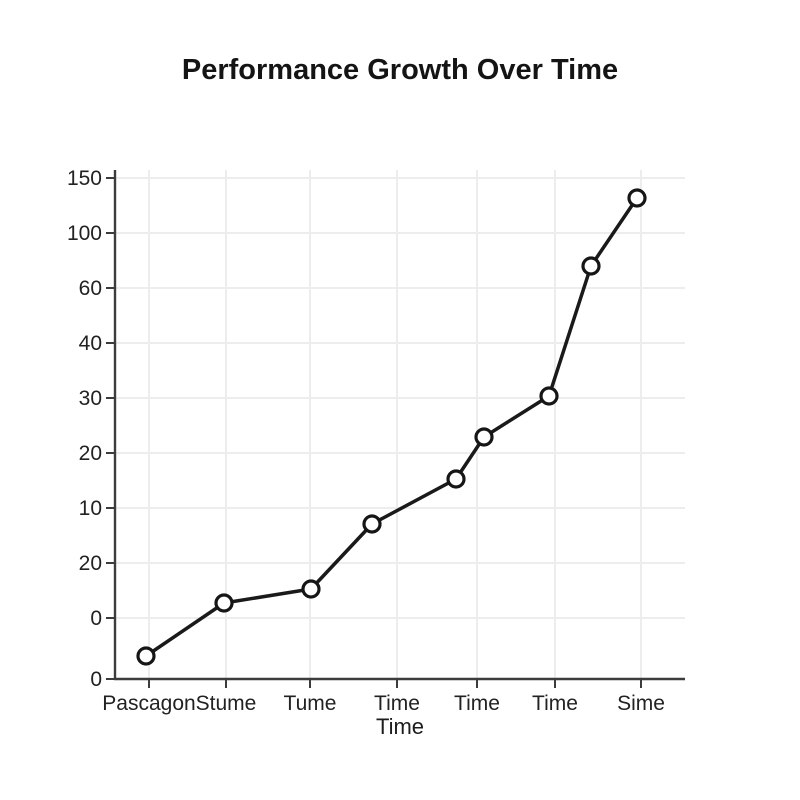 The height and width of the screenshot is (800, 800). Describe the element at coordinates (84, 178) in the screenshot. I see `y-tick-label: 150` at that location.